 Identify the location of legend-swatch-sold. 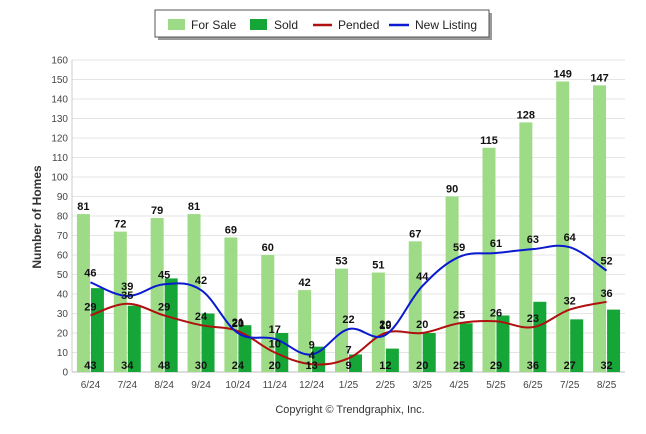
(258, 24).